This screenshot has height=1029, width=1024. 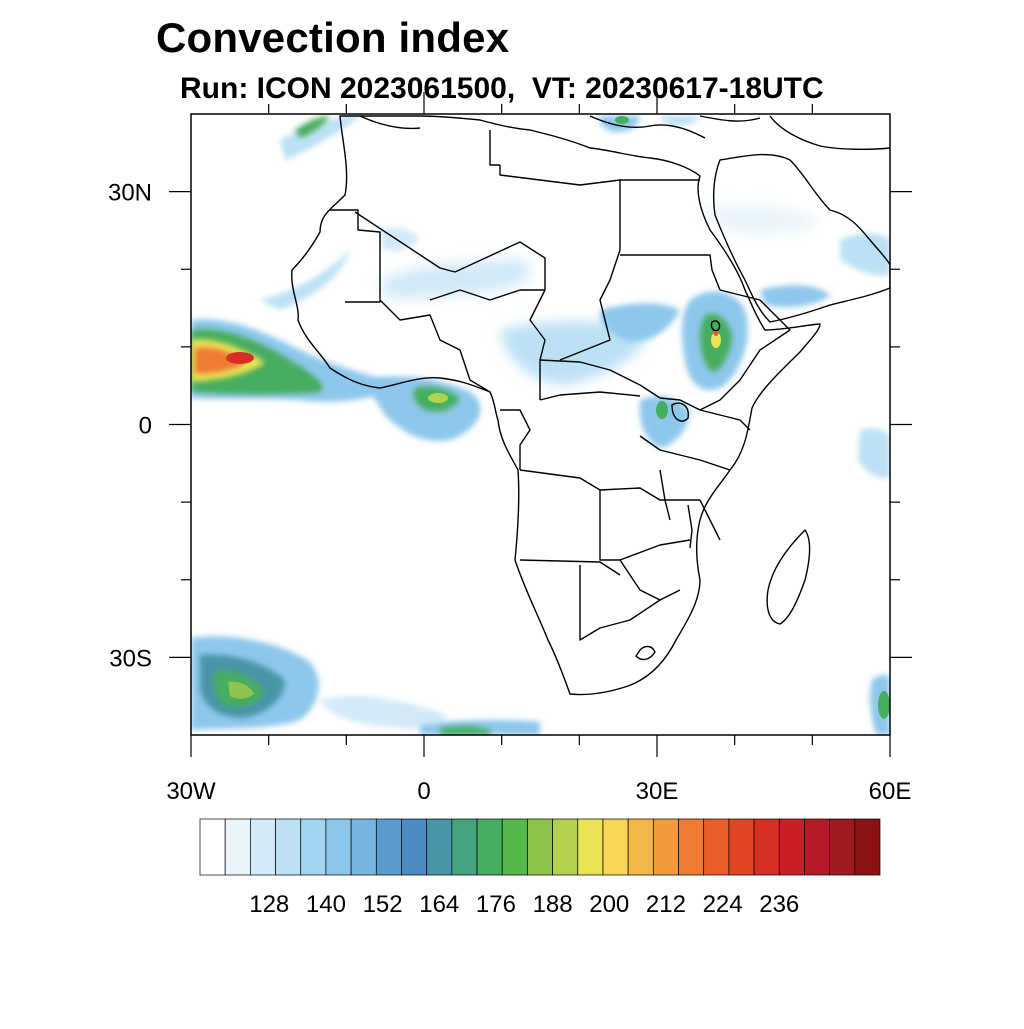 I want to click on colorbar-tick-label: 188, so click(x=553, y=904).